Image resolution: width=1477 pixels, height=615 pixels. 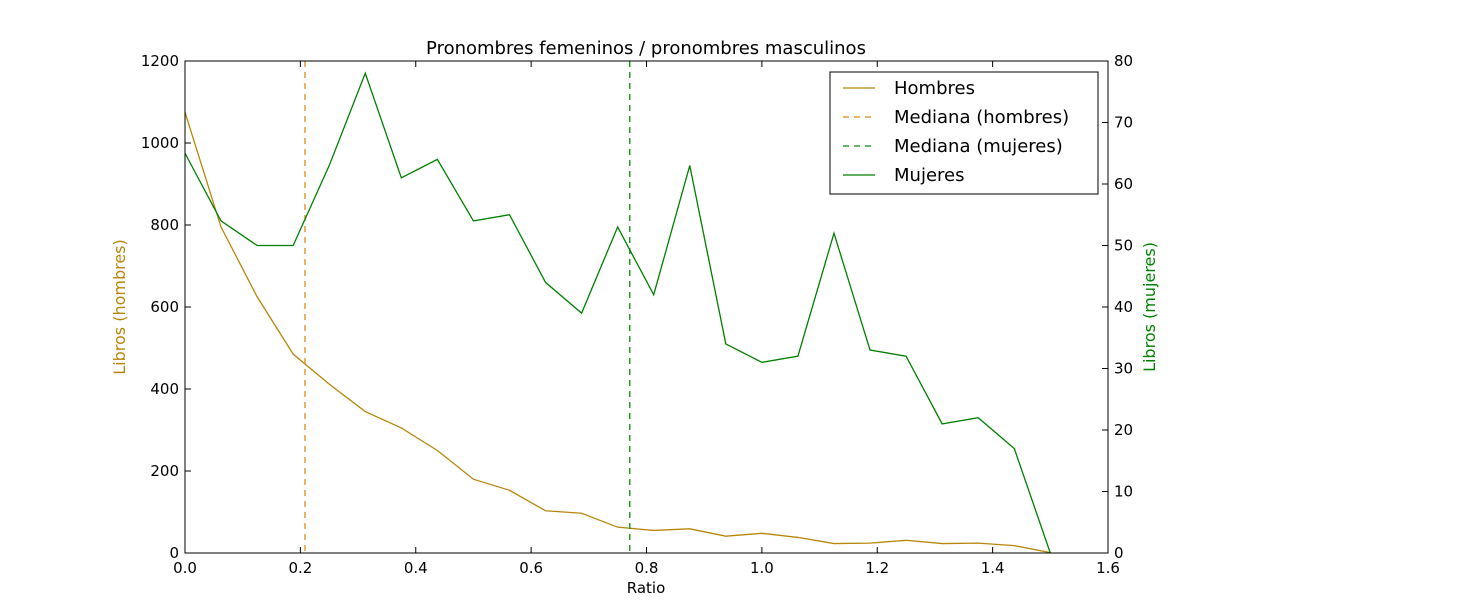 What do you see at coordinates (119, 307) in the screenshot?
I see `y-axis-left-label: Libros (hombres)` at bounding box center [119, 307].